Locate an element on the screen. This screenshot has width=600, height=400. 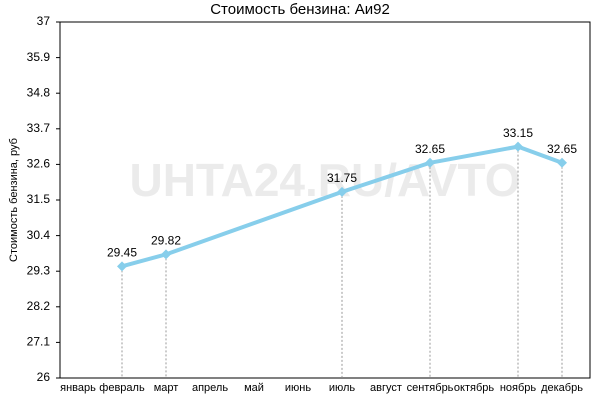
data-label: 29.45 is located at coordinates (122, 253).